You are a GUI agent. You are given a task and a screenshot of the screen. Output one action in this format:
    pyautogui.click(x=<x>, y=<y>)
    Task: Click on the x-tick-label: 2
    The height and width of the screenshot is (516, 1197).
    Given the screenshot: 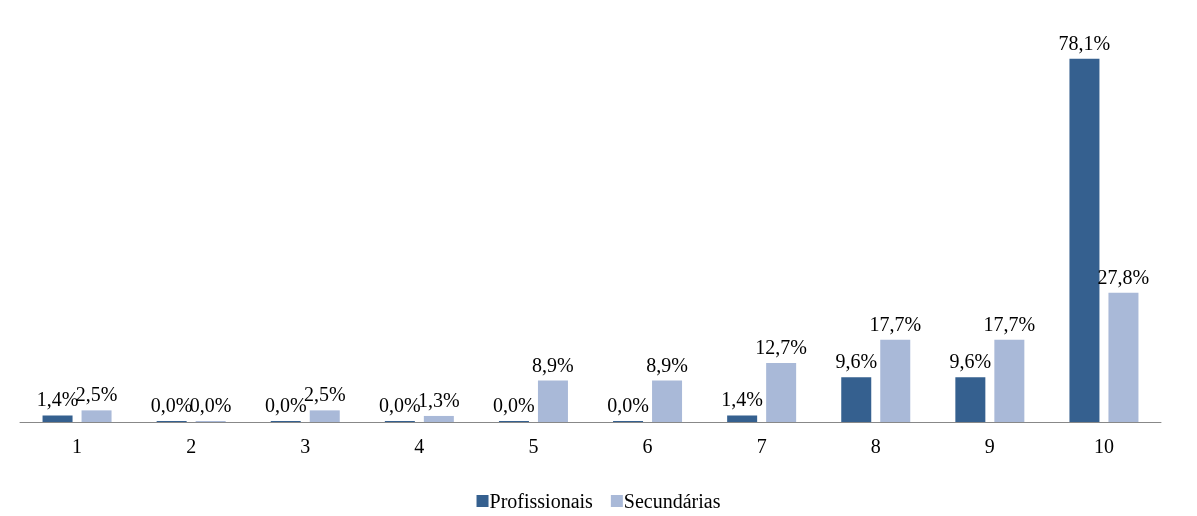 What is the action you would take?
    pyautogui.click(x=191, y=446)
    